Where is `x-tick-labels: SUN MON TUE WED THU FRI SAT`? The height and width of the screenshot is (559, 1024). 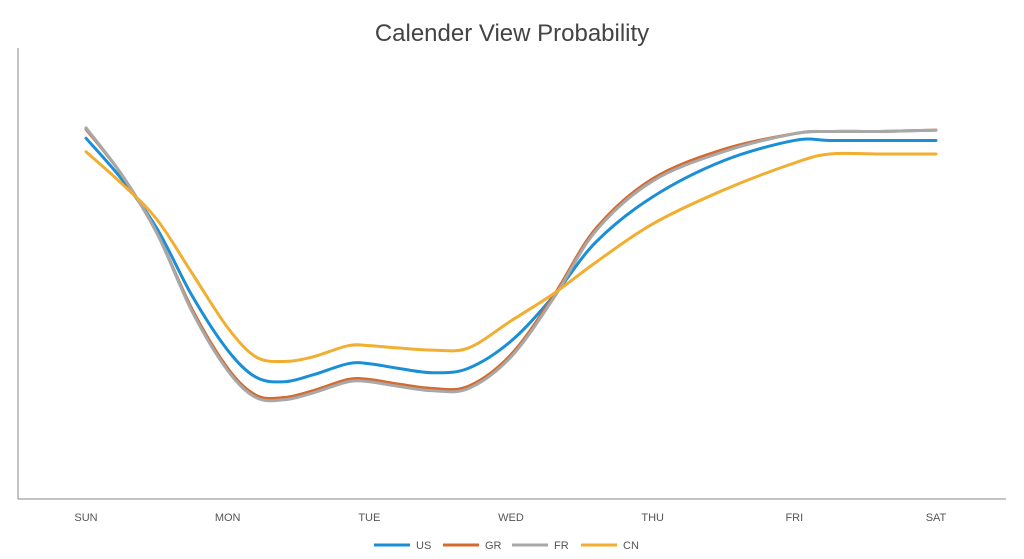
x-tick-labels: SUN MON TUE WED THU FRI SAT is located at coordinates (510, 518).